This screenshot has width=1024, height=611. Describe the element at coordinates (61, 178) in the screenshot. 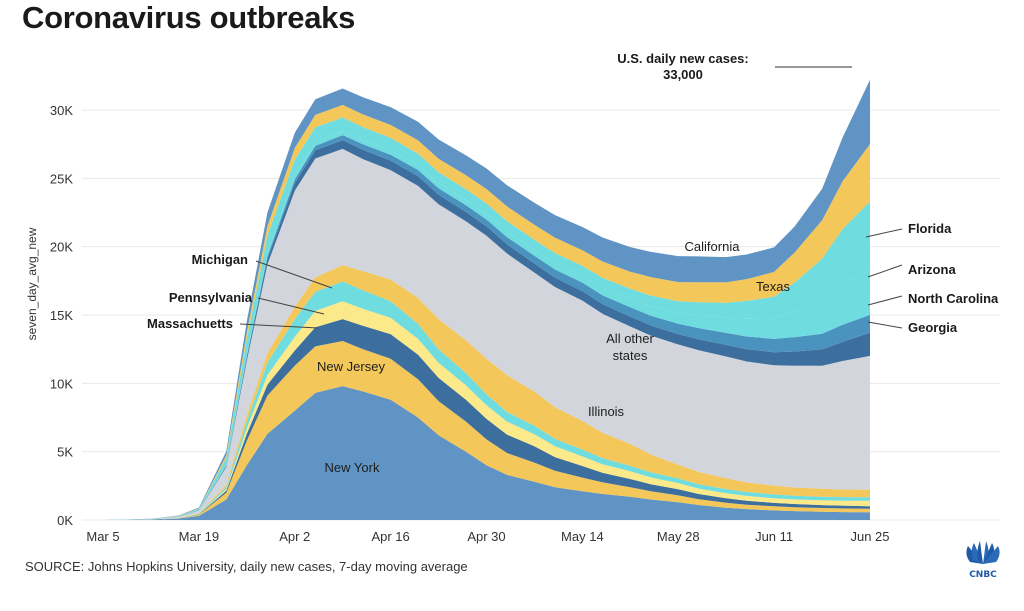

I see `y-tick-label: 25K` at that location.